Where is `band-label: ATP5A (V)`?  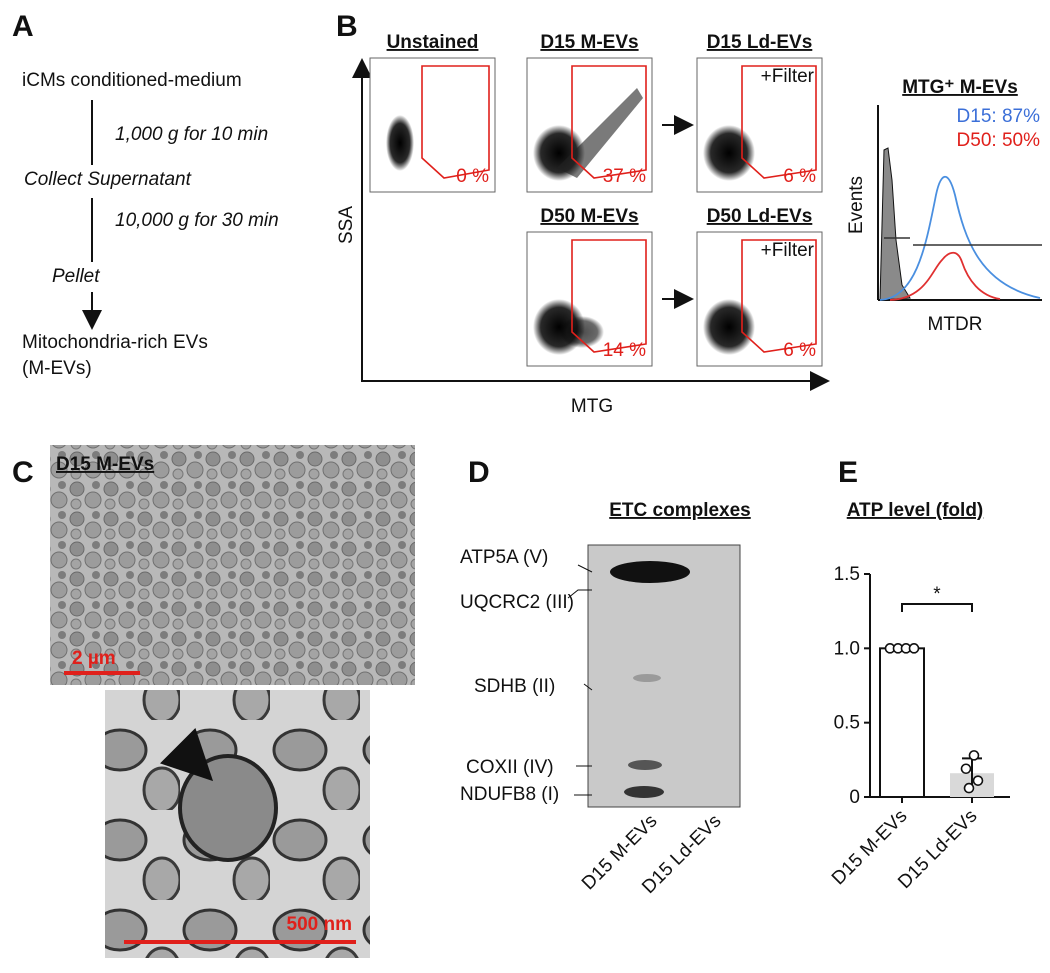 band-label: ATP5A (V) is located at coordinates (504, 557).